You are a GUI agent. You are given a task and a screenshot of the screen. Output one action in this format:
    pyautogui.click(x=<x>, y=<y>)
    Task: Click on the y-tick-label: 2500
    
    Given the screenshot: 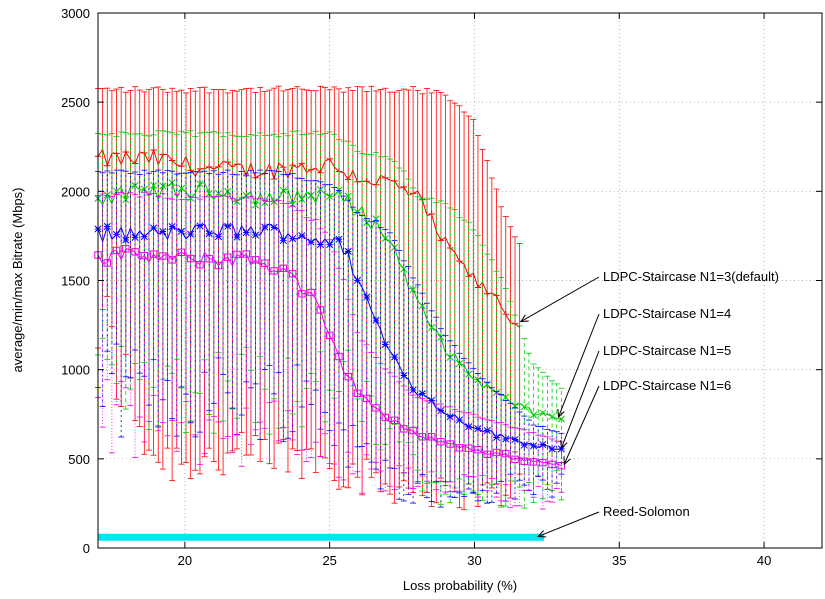 What is the action you would take?
    pyautogui.click(x=75, y=102)
    